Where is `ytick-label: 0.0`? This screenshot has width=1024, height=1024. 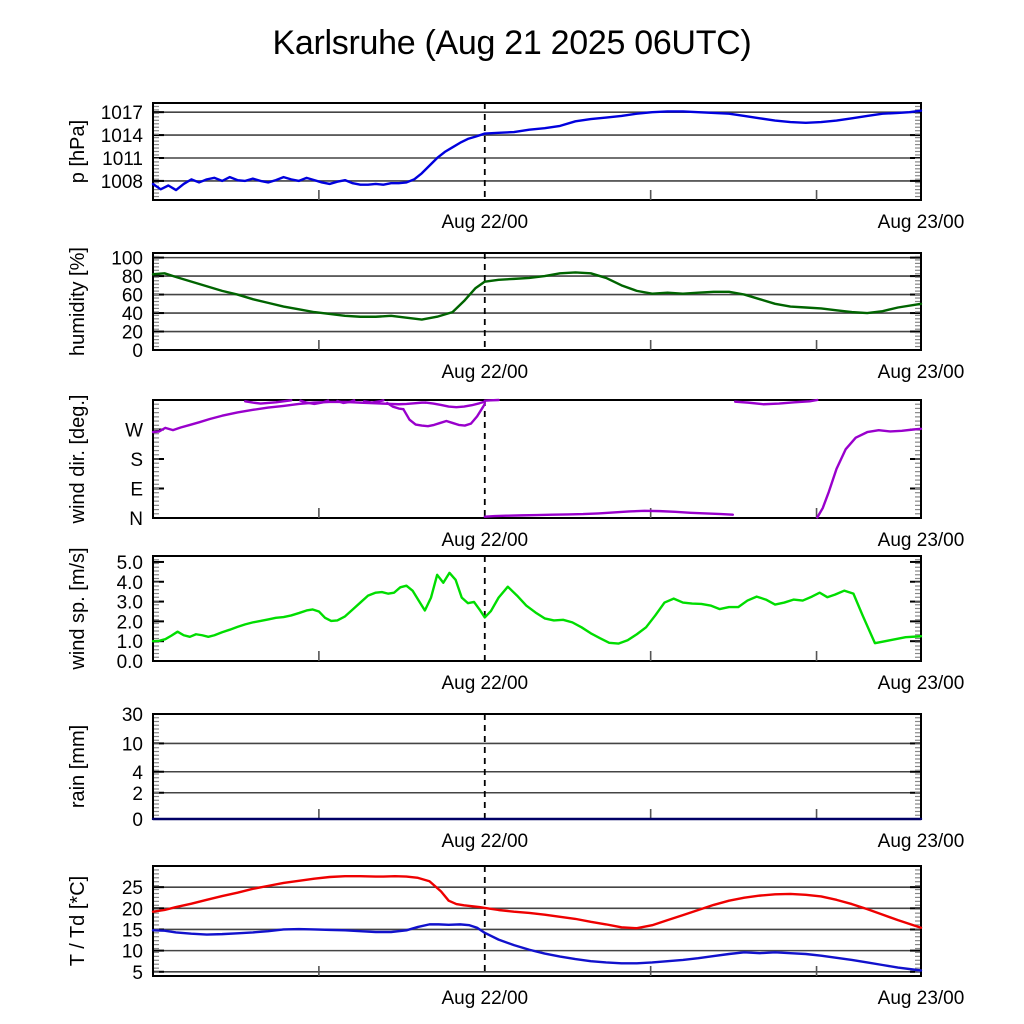 ytick-label: 0.0 is located at coordinates (130, 662).